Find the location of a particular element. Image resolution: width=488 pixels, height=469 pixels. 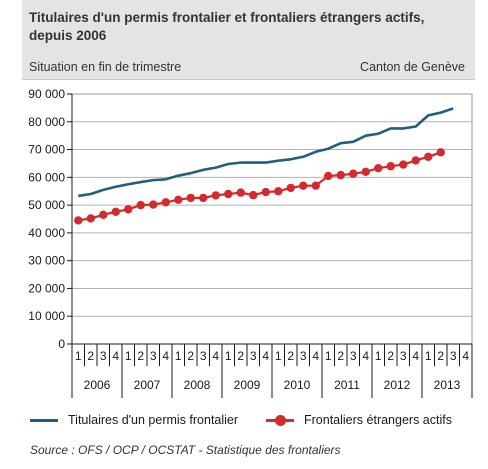

y-tick-label: 80 000 is located at coordinates (46, 122).